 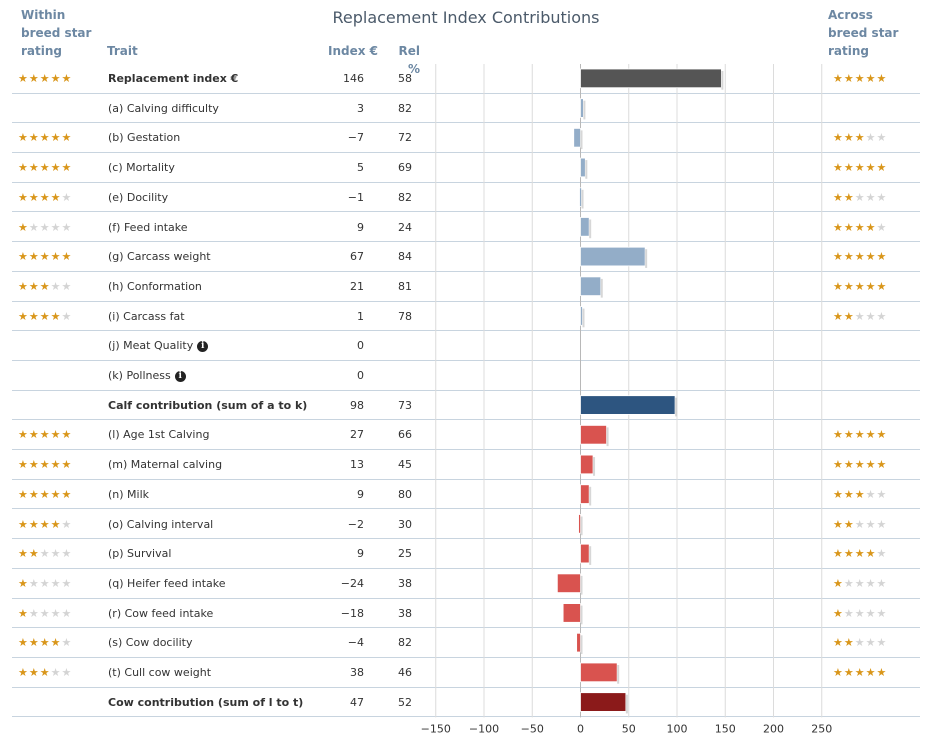 I want to click on trait-name: (k) Pollness i, so click(x=147, y=375).